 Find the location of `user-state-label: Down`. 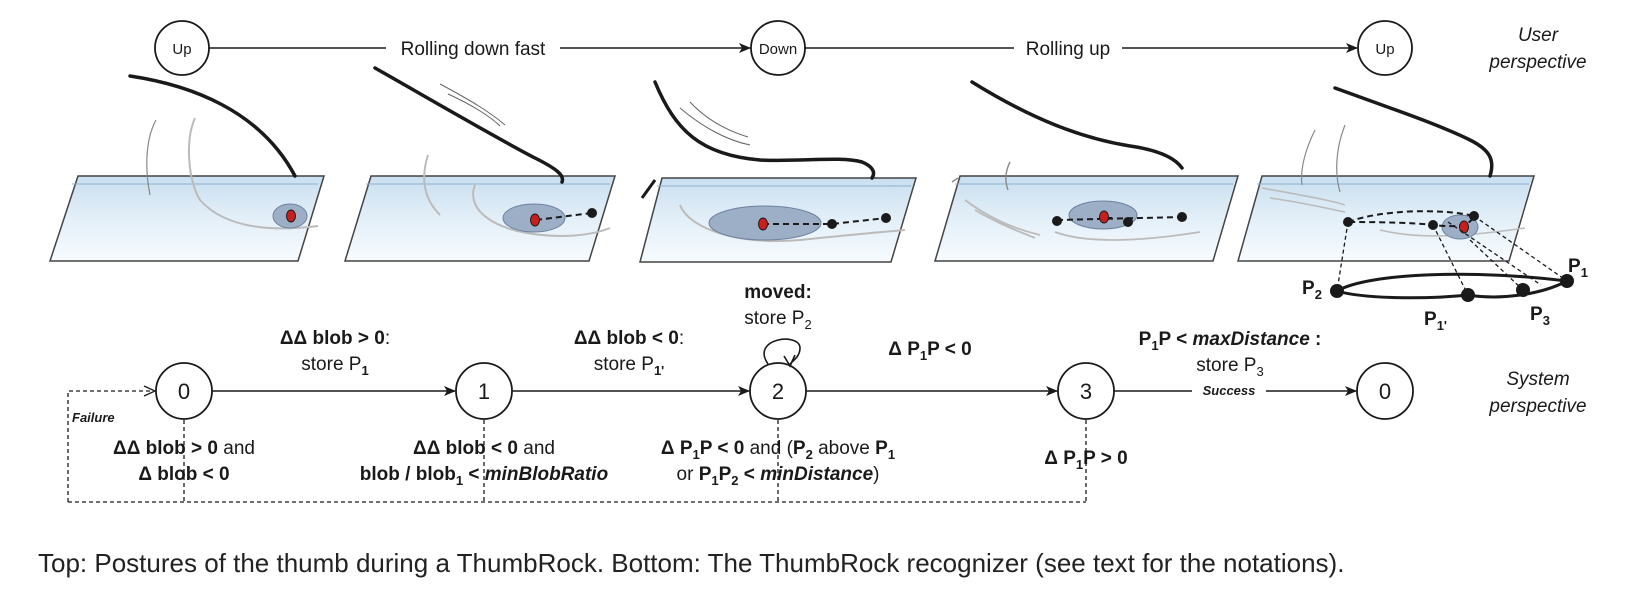

user-state-label: Down is located at coordinates (778, 49).